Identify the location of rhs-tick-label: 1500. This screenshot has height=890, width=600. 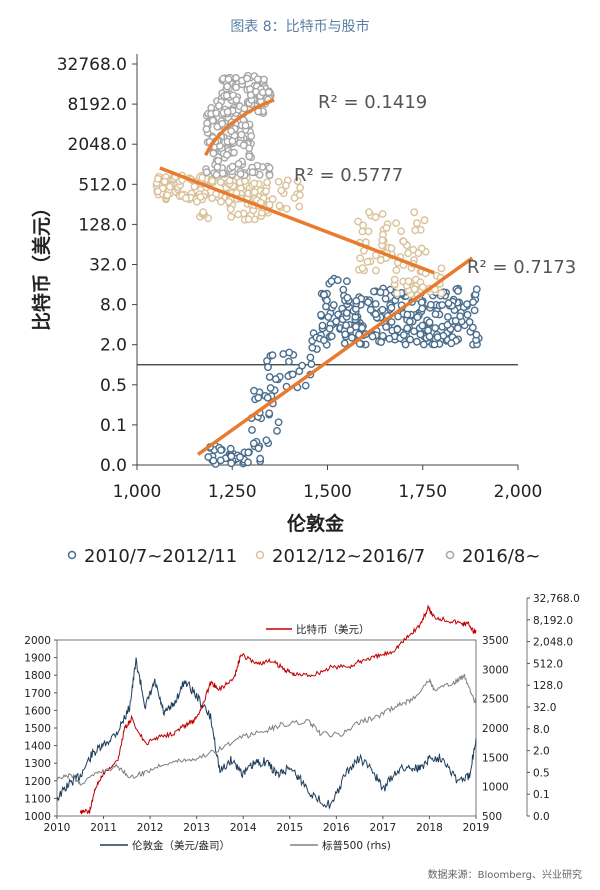
(495, 758).